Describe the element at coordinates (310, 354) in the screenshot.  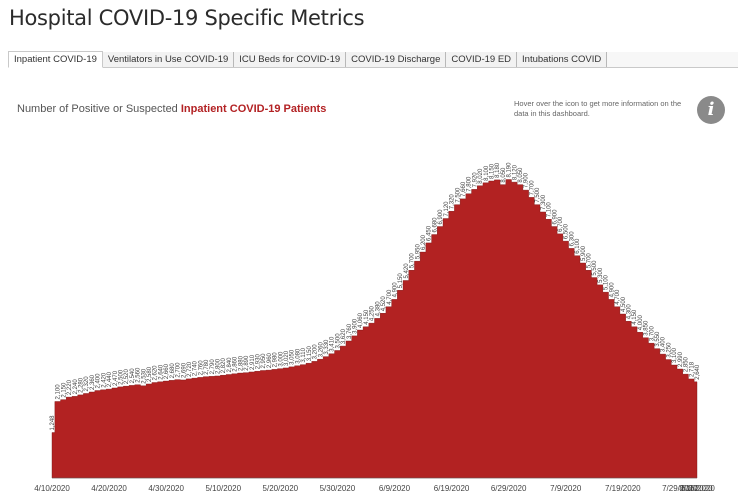
I see `data-label: 3,150` at that location.